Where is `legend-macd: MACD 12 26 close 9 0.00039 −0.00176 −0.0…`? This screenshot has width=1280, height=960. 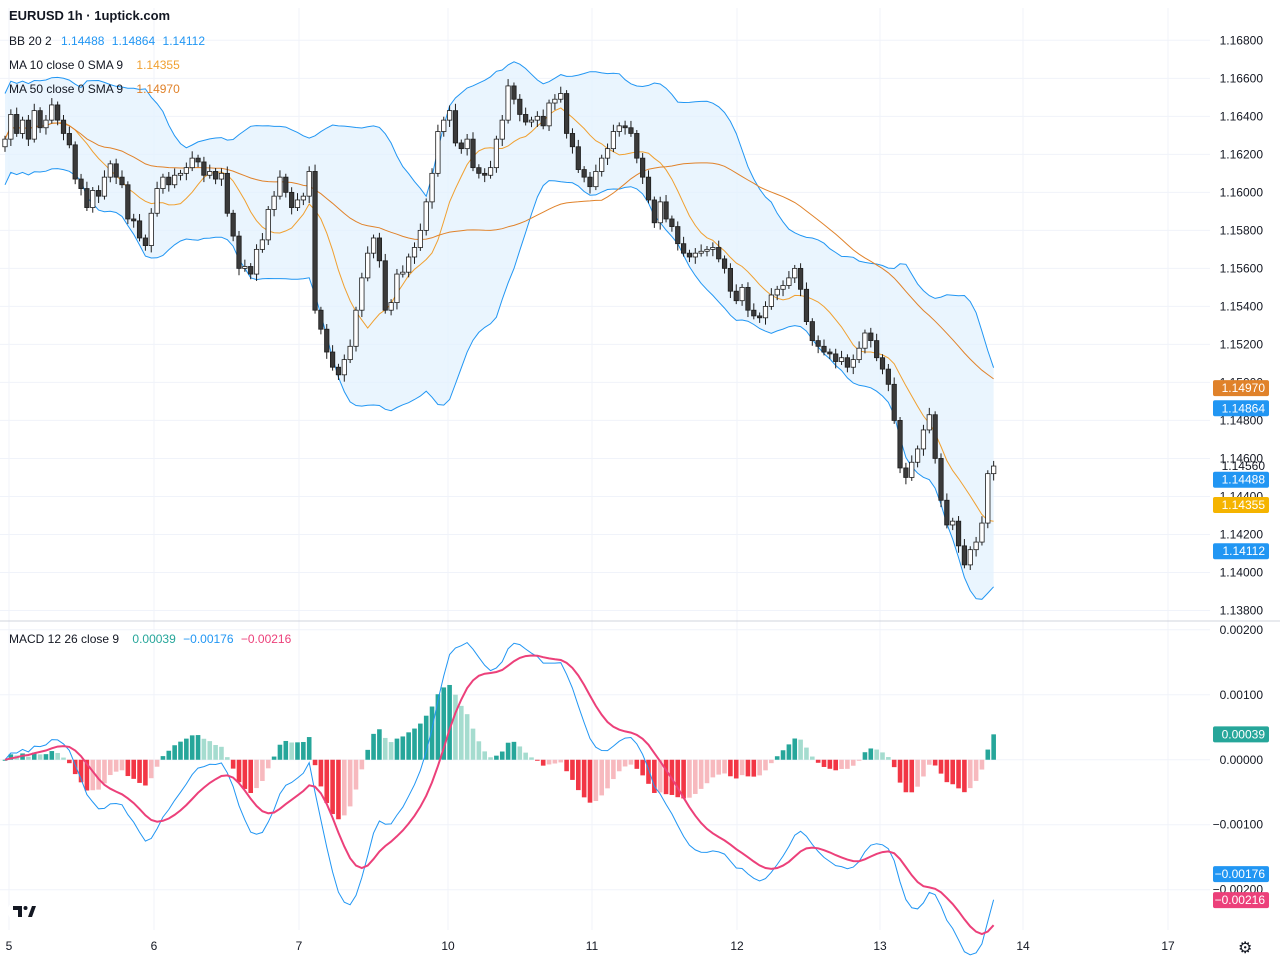 legend-macd: MACD 12 26 close 9 0.00039 −0.00176 −0.0… is located at coordinates (150, 639).